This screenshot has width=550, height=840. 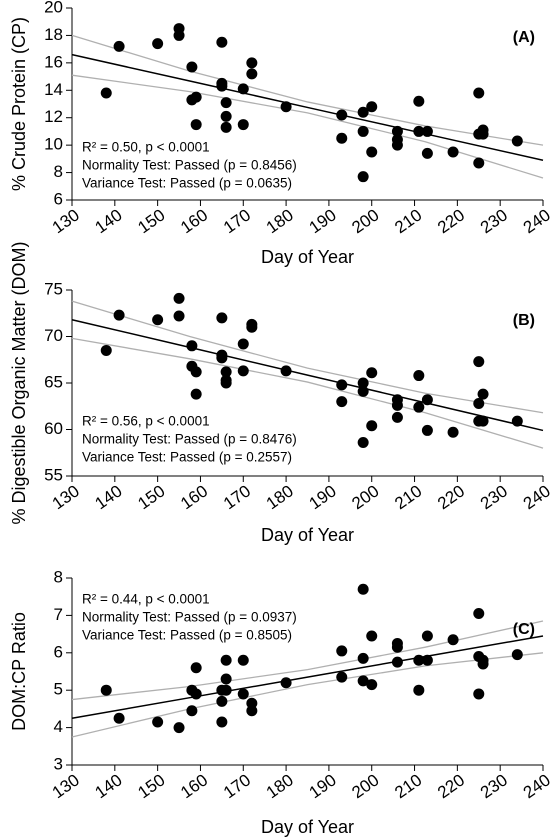 I want to click on y-tick-label: 6, so click(x=58, y=651).